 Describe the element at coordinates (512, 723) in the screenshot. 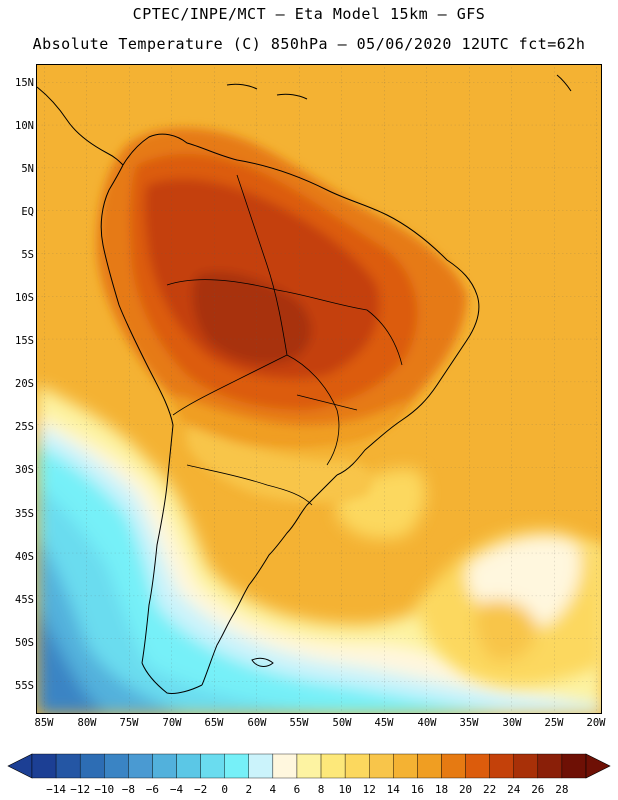

I see `lon-label: 30W` at that location.